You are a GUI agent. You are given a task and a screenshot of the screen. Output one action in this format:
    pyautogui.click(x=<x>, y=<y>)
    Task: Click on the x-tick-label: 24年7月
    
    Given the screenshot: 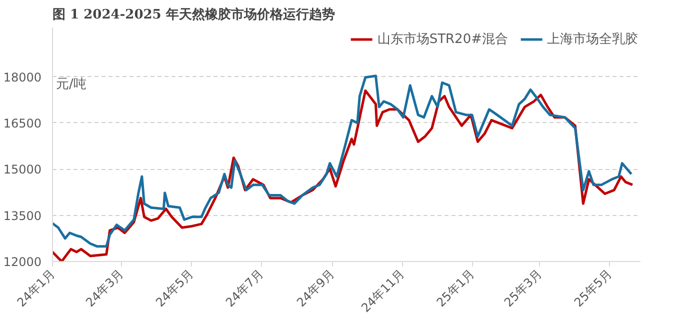 What is the action you would take?
    pyautogui.click(x=244, y=288)
    